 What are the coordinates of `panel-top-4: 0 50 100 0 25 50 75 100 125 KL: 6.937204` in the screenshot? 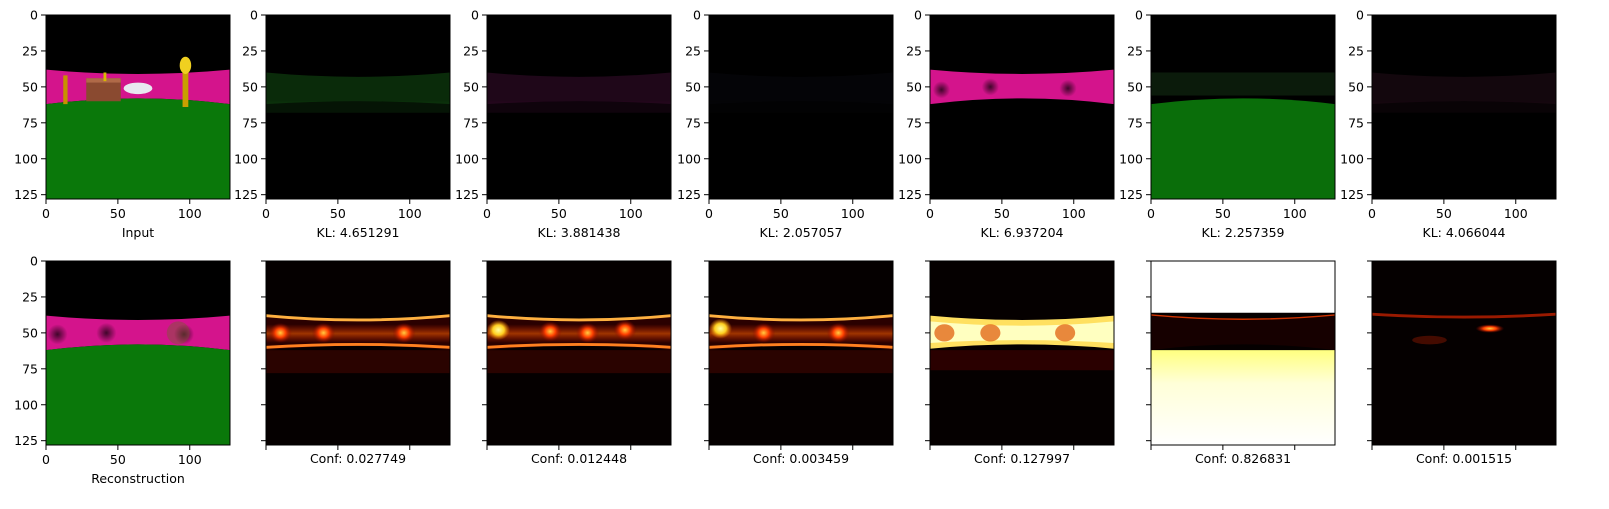 It's located at (1006, 124).